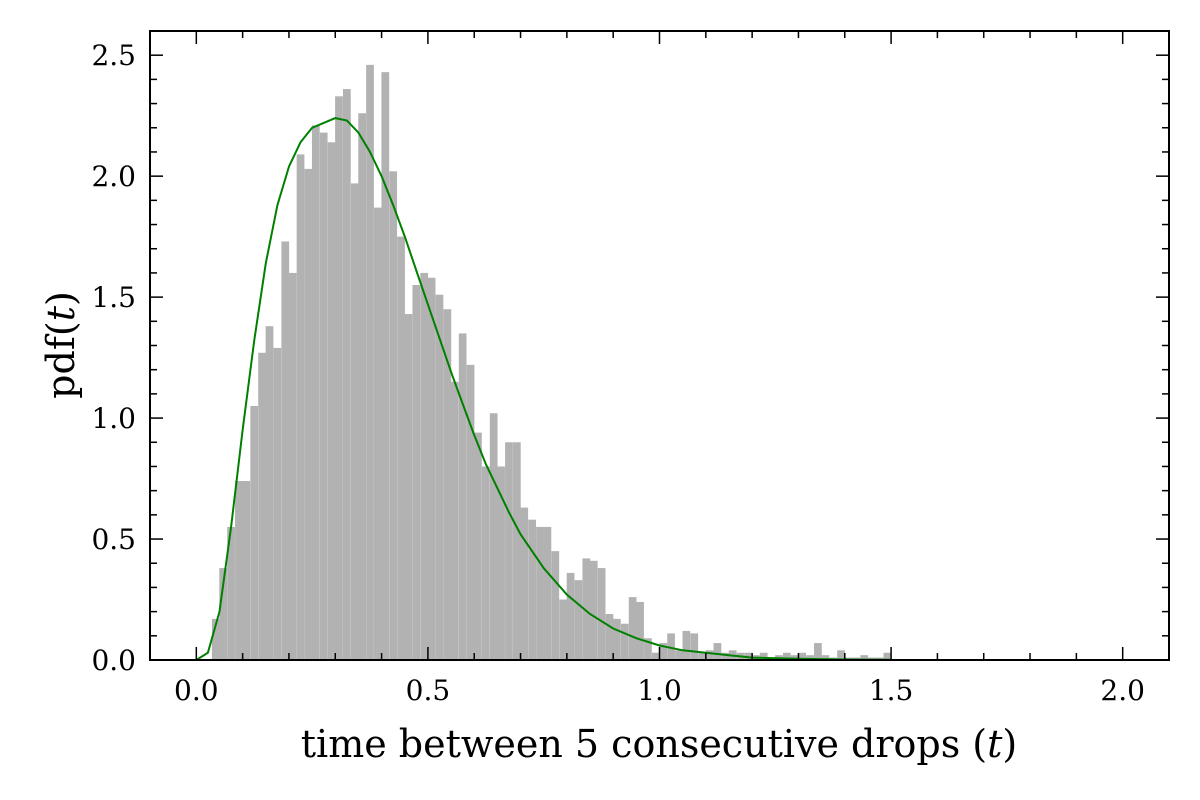  I want to click on x-axis-label: time between 5 consecutive drops (t), so click(659, 744).